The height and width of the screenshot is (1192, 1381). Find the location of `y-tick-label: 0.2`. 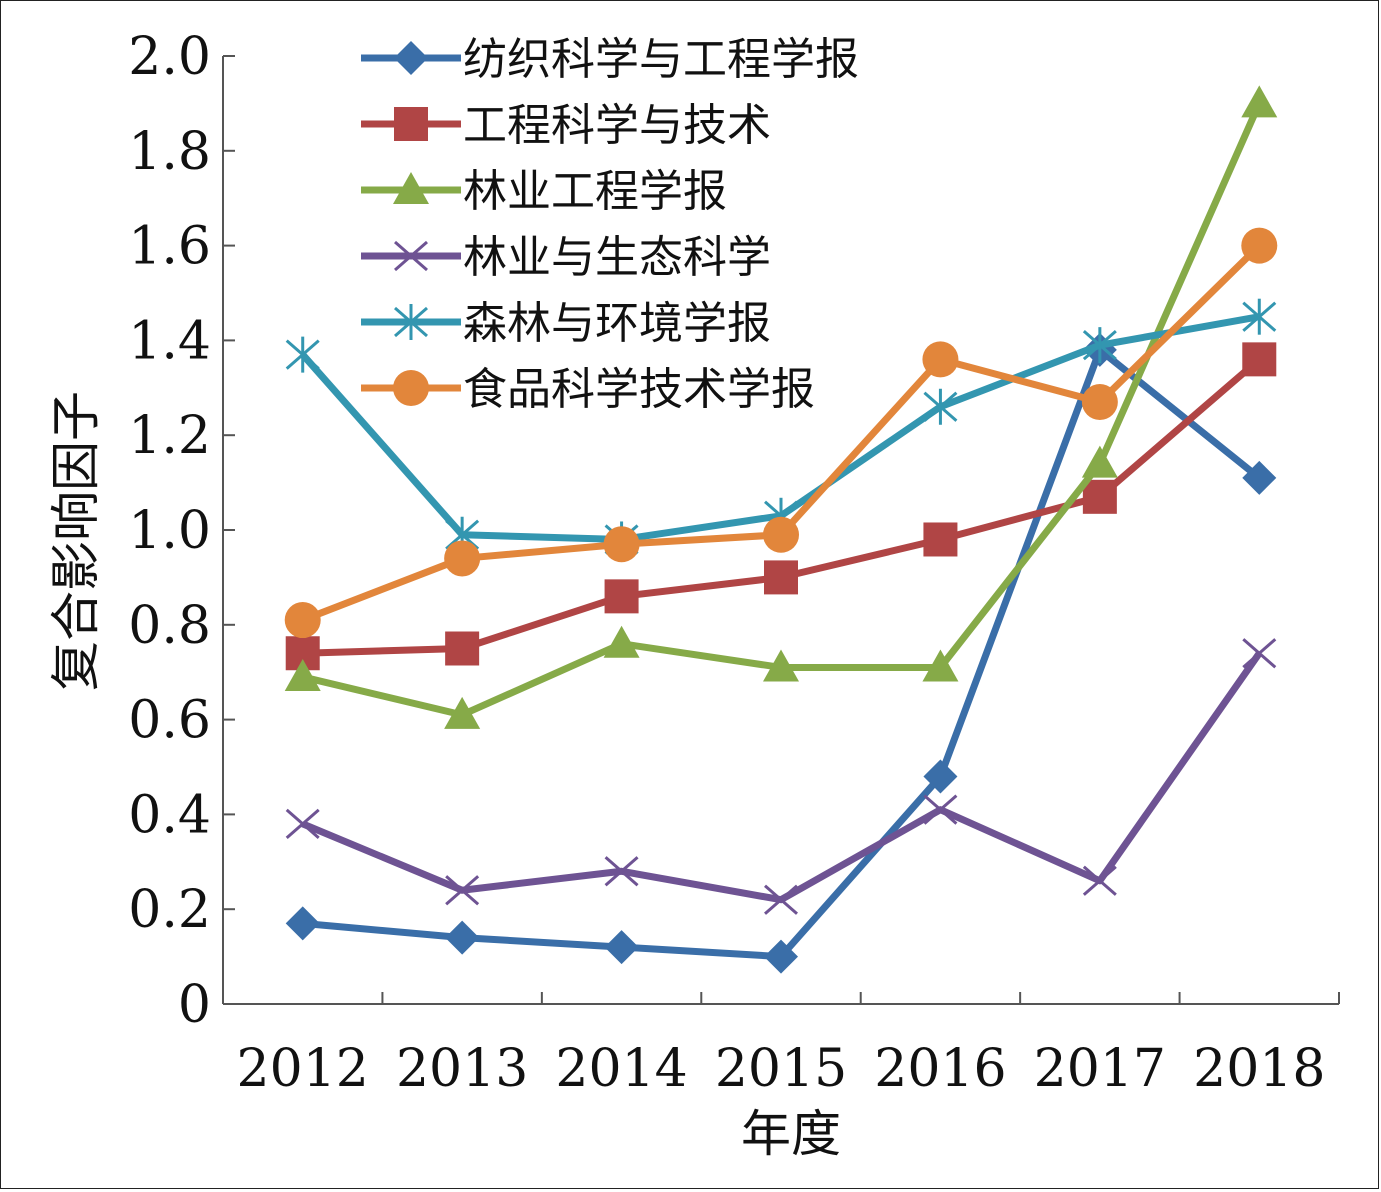

y-tick-label: 0.2 is located at coordinates (169, 910).